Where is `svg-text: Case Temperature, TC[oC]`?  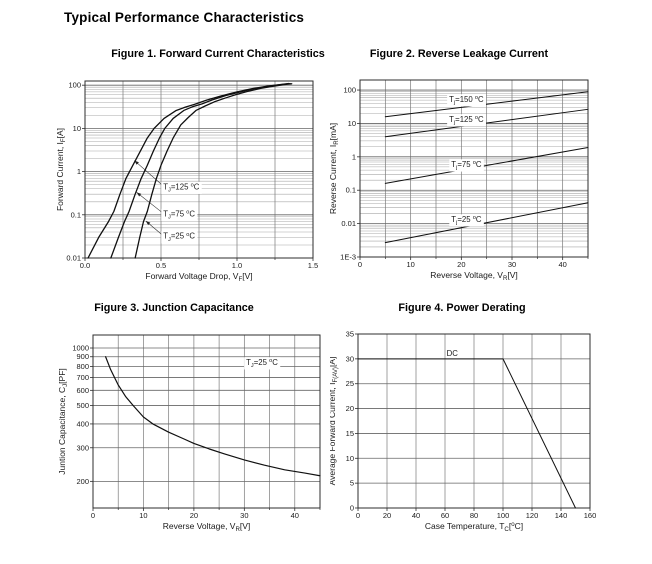 svg-text: Case Temperature, TC[oC] is located at coordinates (474, 527).